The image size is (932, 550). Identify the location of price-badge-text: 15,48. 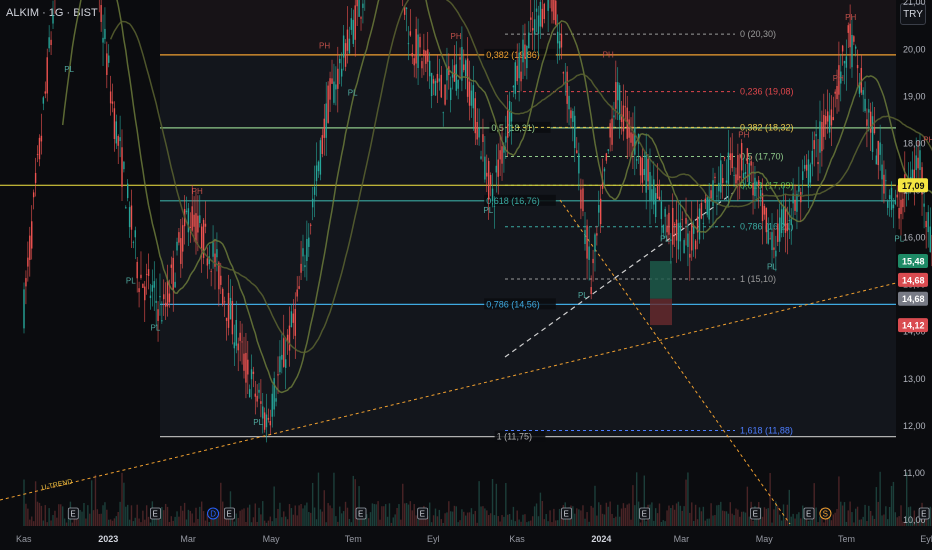
(913, 262).